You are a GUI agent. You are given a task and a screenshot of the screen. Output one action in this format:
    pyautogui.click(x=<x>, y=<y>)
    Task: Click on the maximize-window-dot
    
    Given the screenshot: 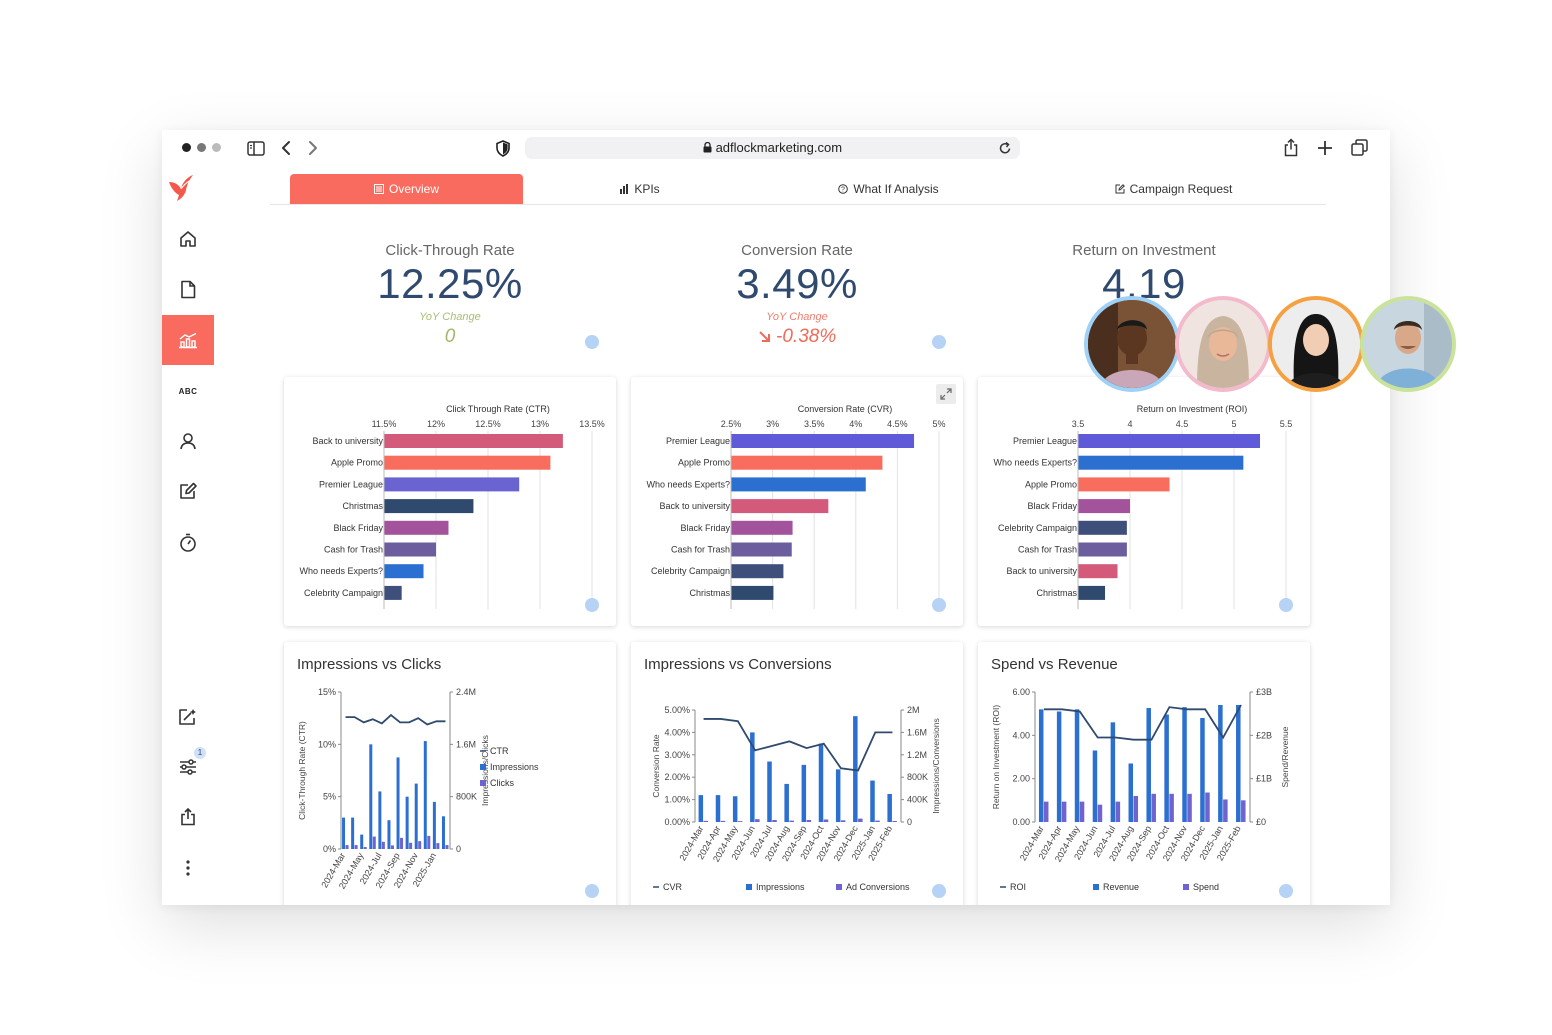 What is the action you would take?
    pyautogui.click(x=216, y=147)
    